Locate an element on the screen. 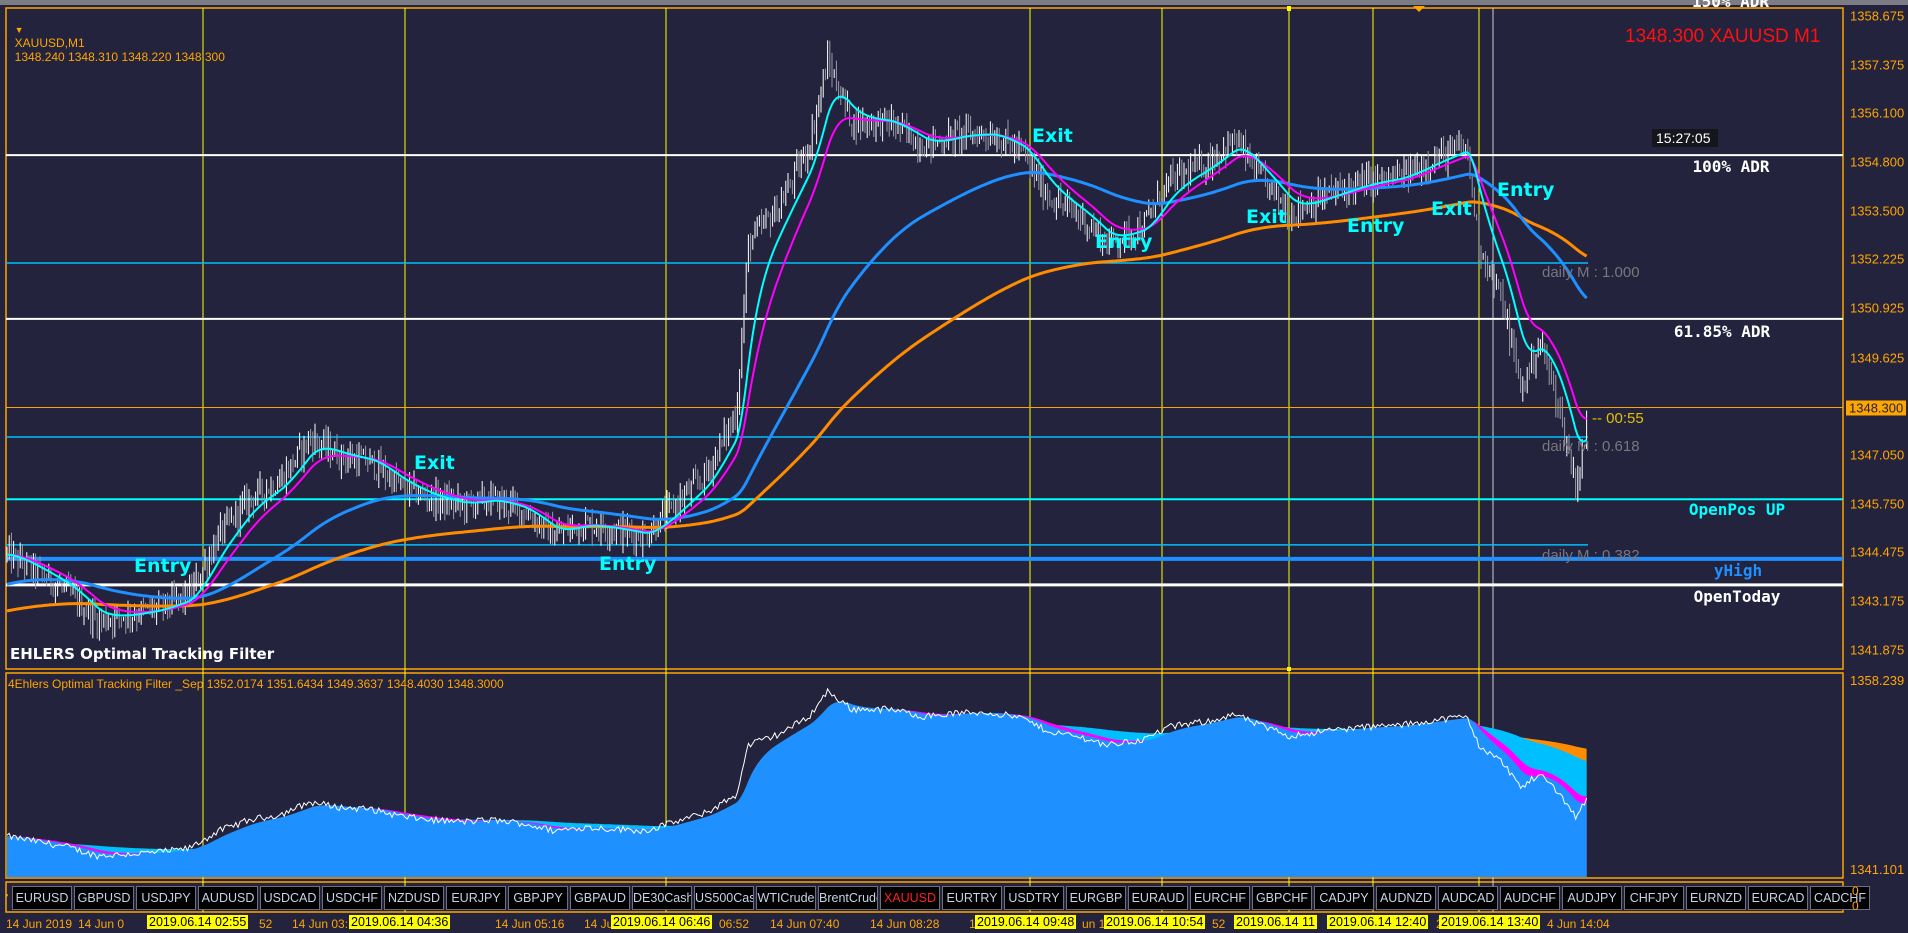 This screenshot has height=933, width=1908. adr-6185-label: 61.85% ADR is located at coordinates (1722, 331).